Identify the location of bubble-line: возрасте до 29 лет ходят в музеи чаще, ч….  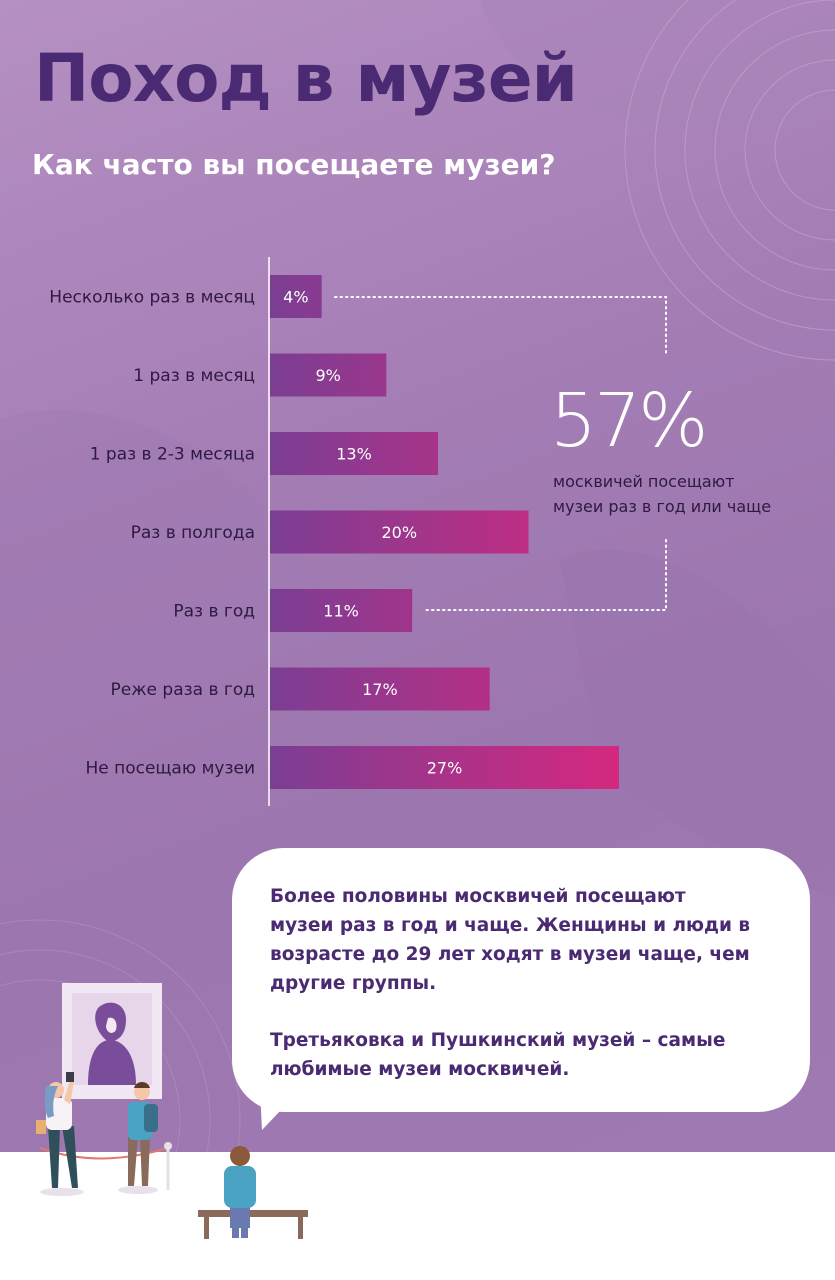
(510, 954).